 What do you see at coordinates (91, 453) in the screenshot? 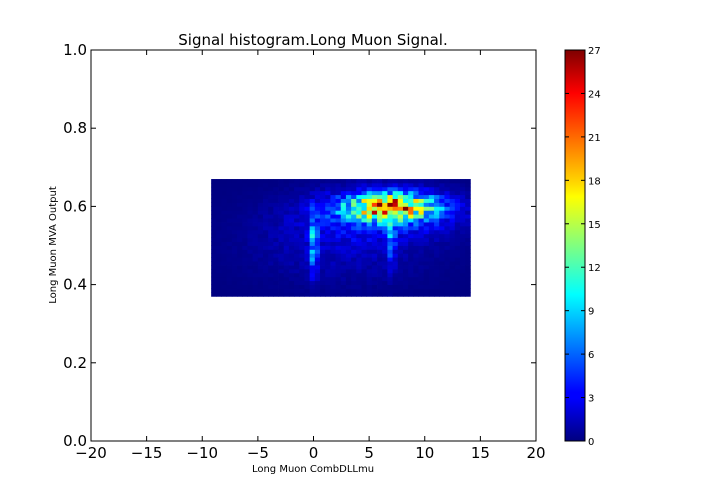
I see `x-tick-label: −20` at bounding box center [91, 453].